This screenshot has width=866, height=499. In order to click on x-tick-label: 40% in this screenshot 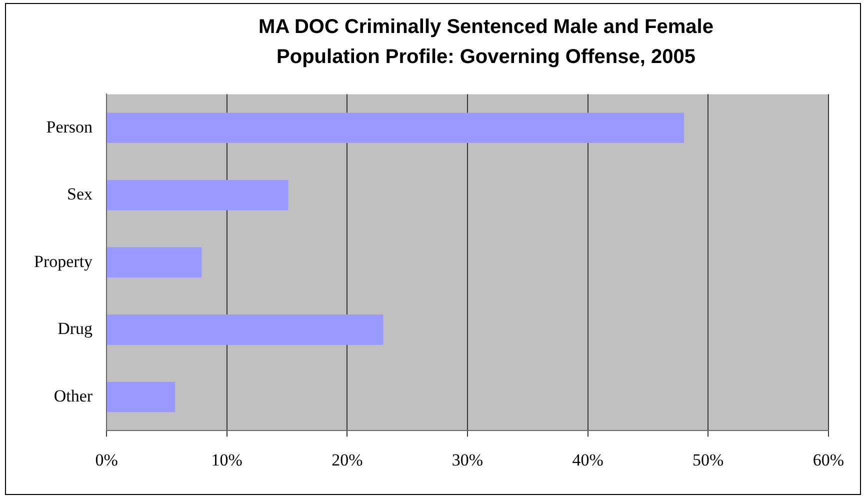, I will do `click(588, 460)`.